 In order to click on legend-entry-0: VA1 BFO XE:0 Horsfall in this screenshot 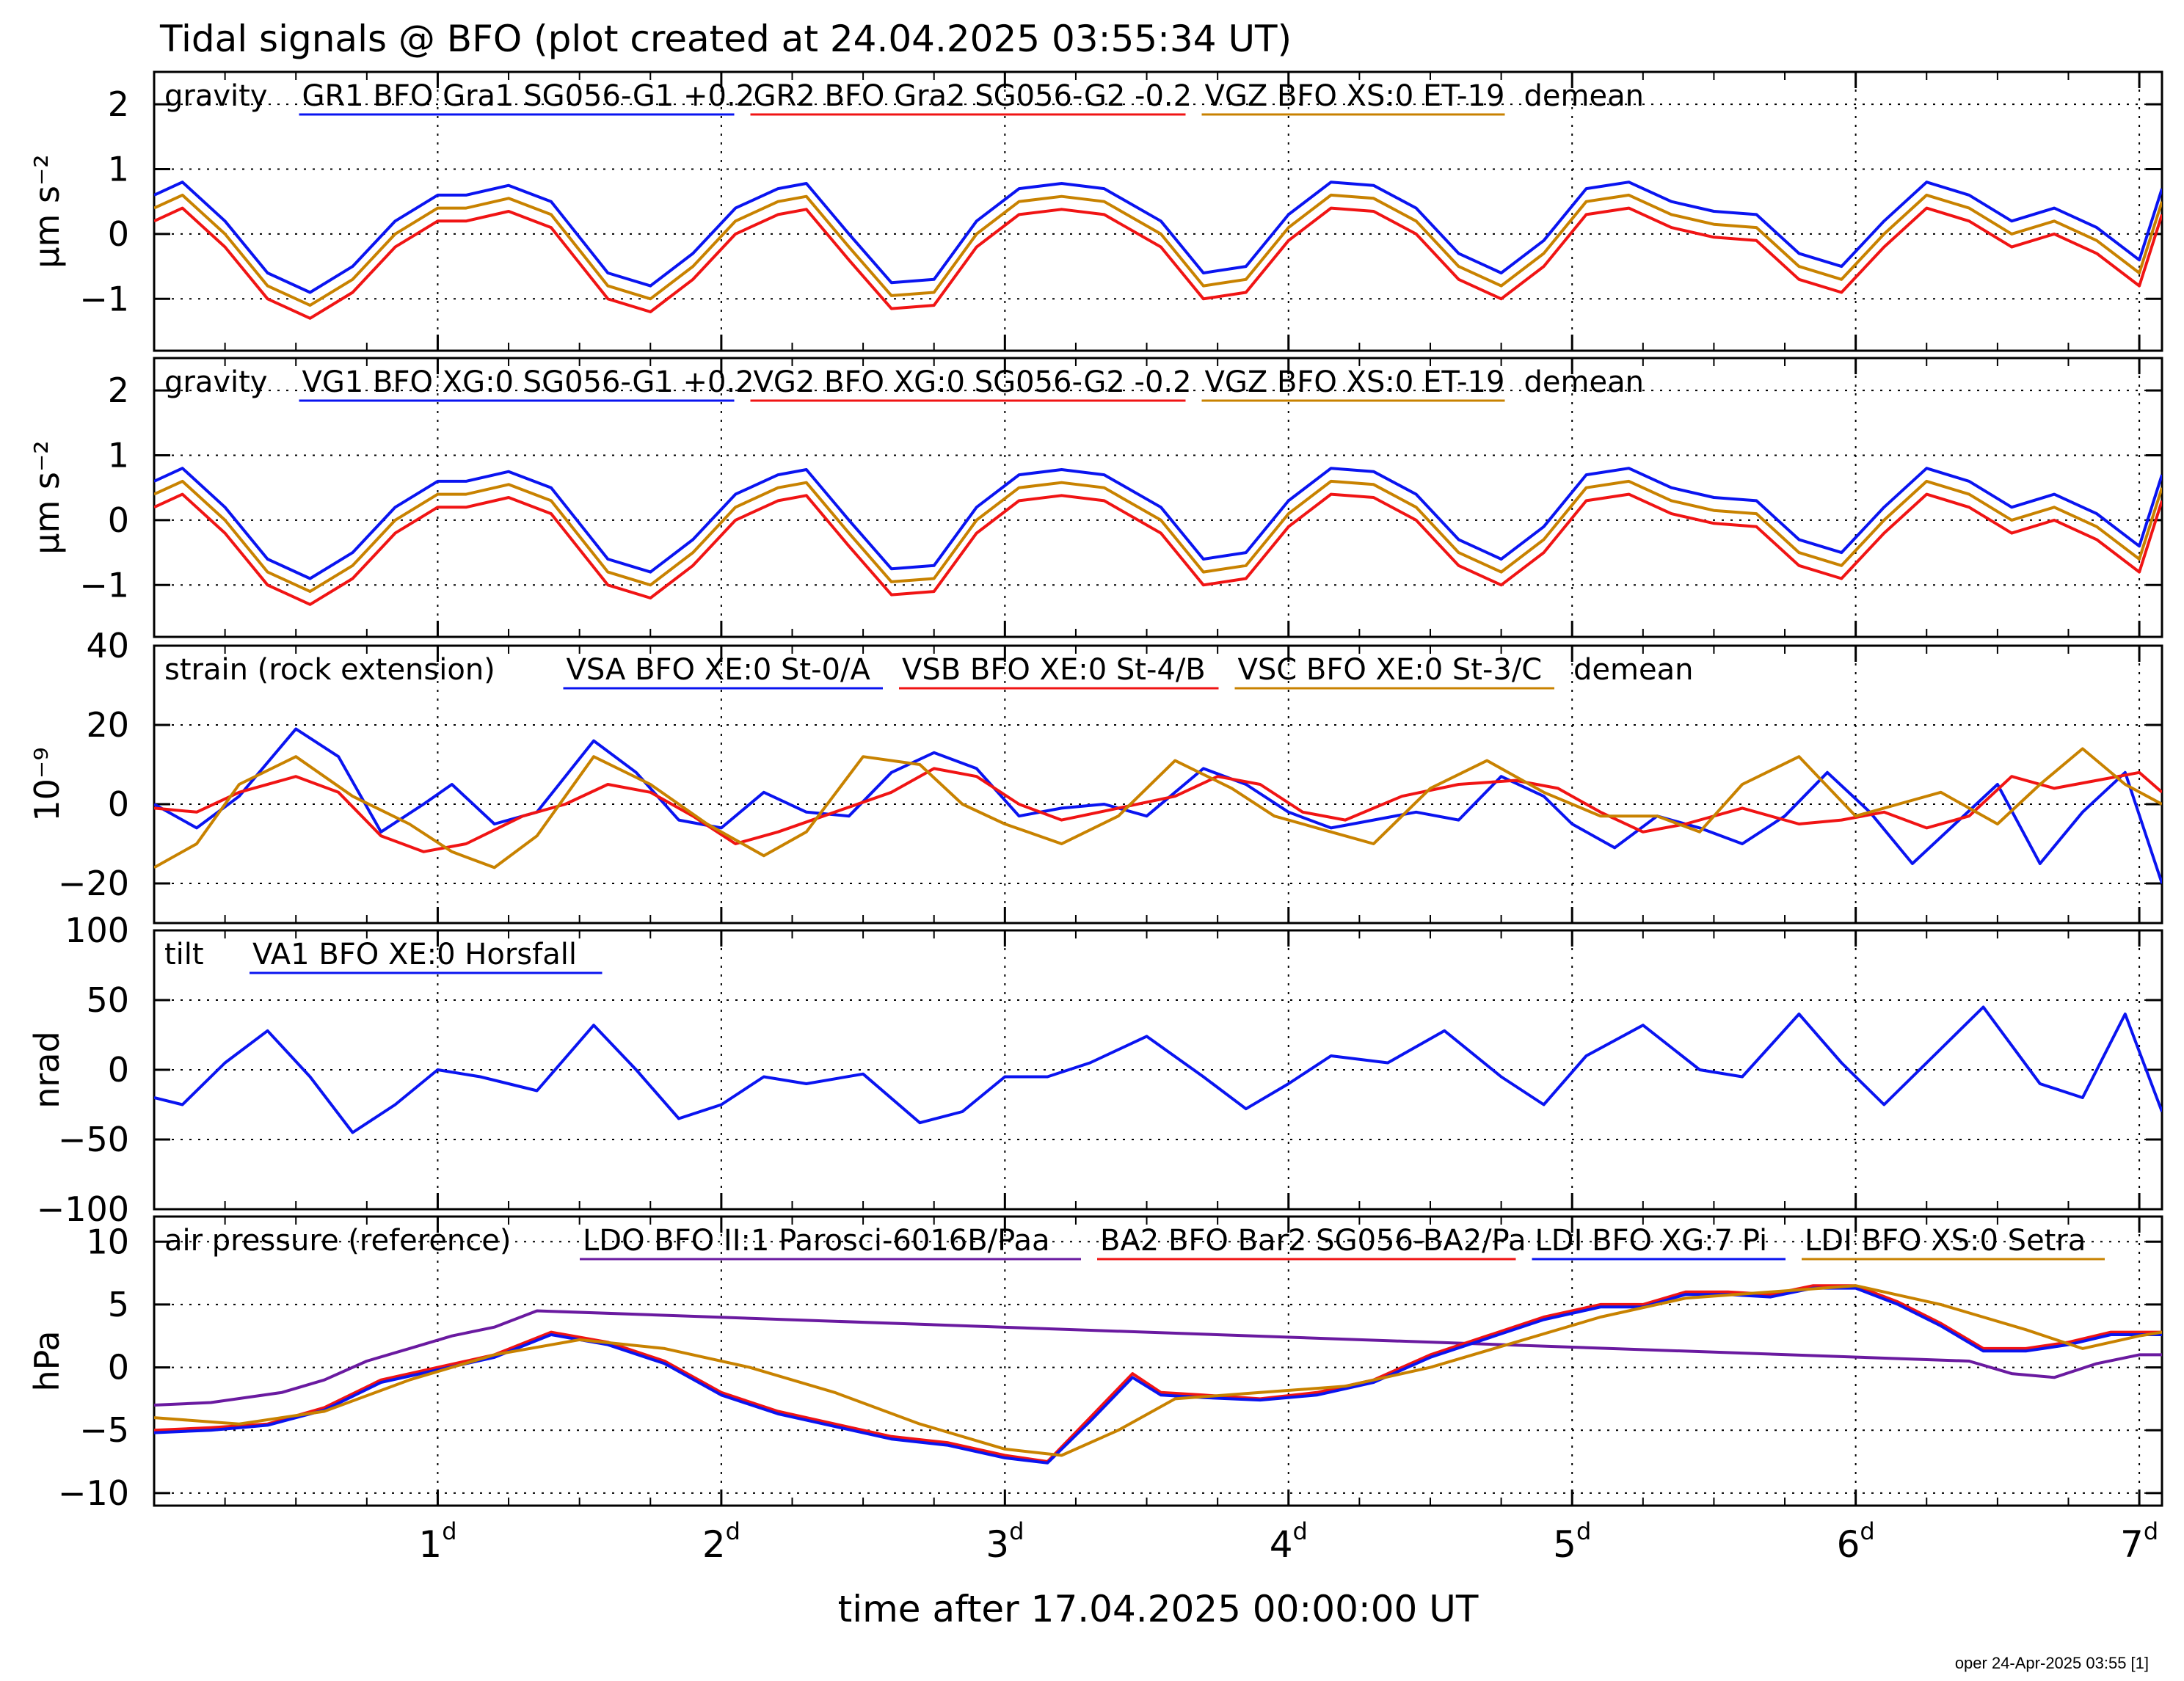, I will do `click(414, 955)`.